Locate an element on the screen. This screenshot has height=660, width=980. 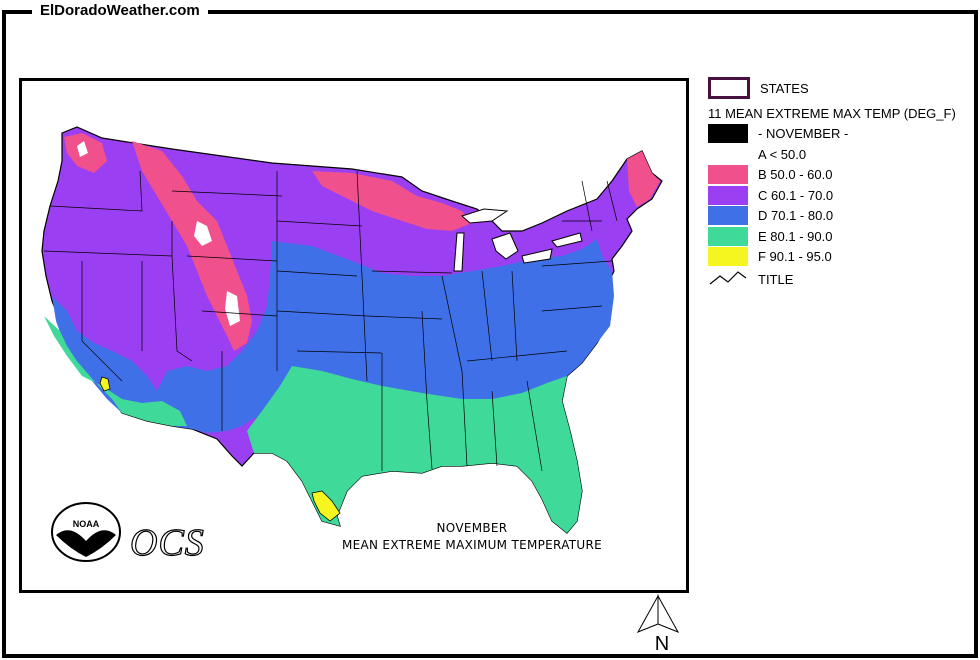
caption-month: NOVEMBER is located at coordinates (472, 528).